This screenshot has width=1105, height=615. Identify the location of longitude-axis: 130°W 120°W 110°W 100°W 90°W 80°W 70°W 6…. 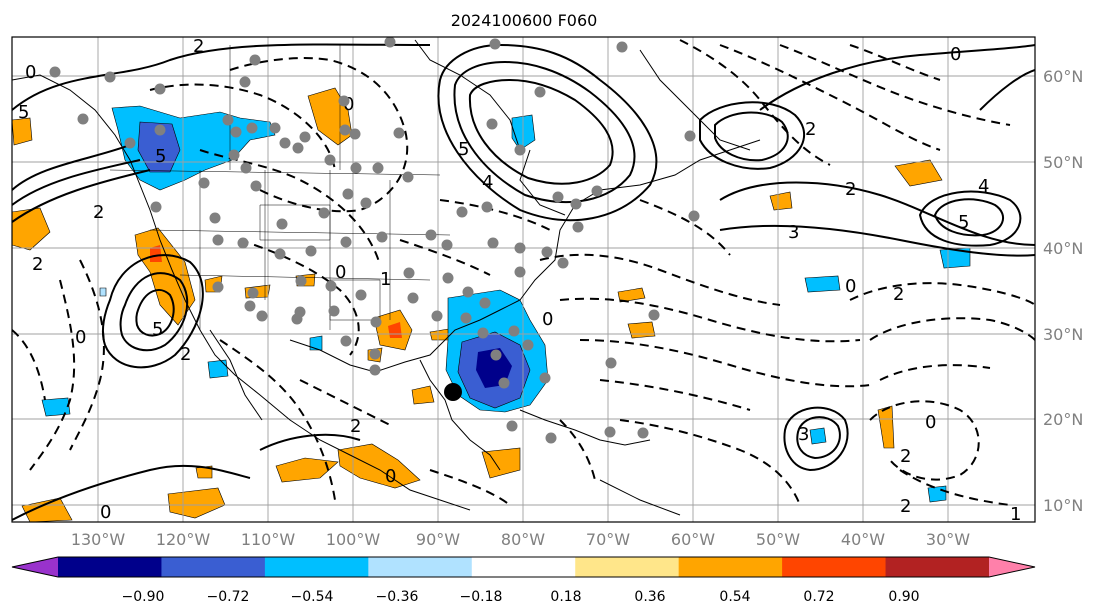
(520, 539).